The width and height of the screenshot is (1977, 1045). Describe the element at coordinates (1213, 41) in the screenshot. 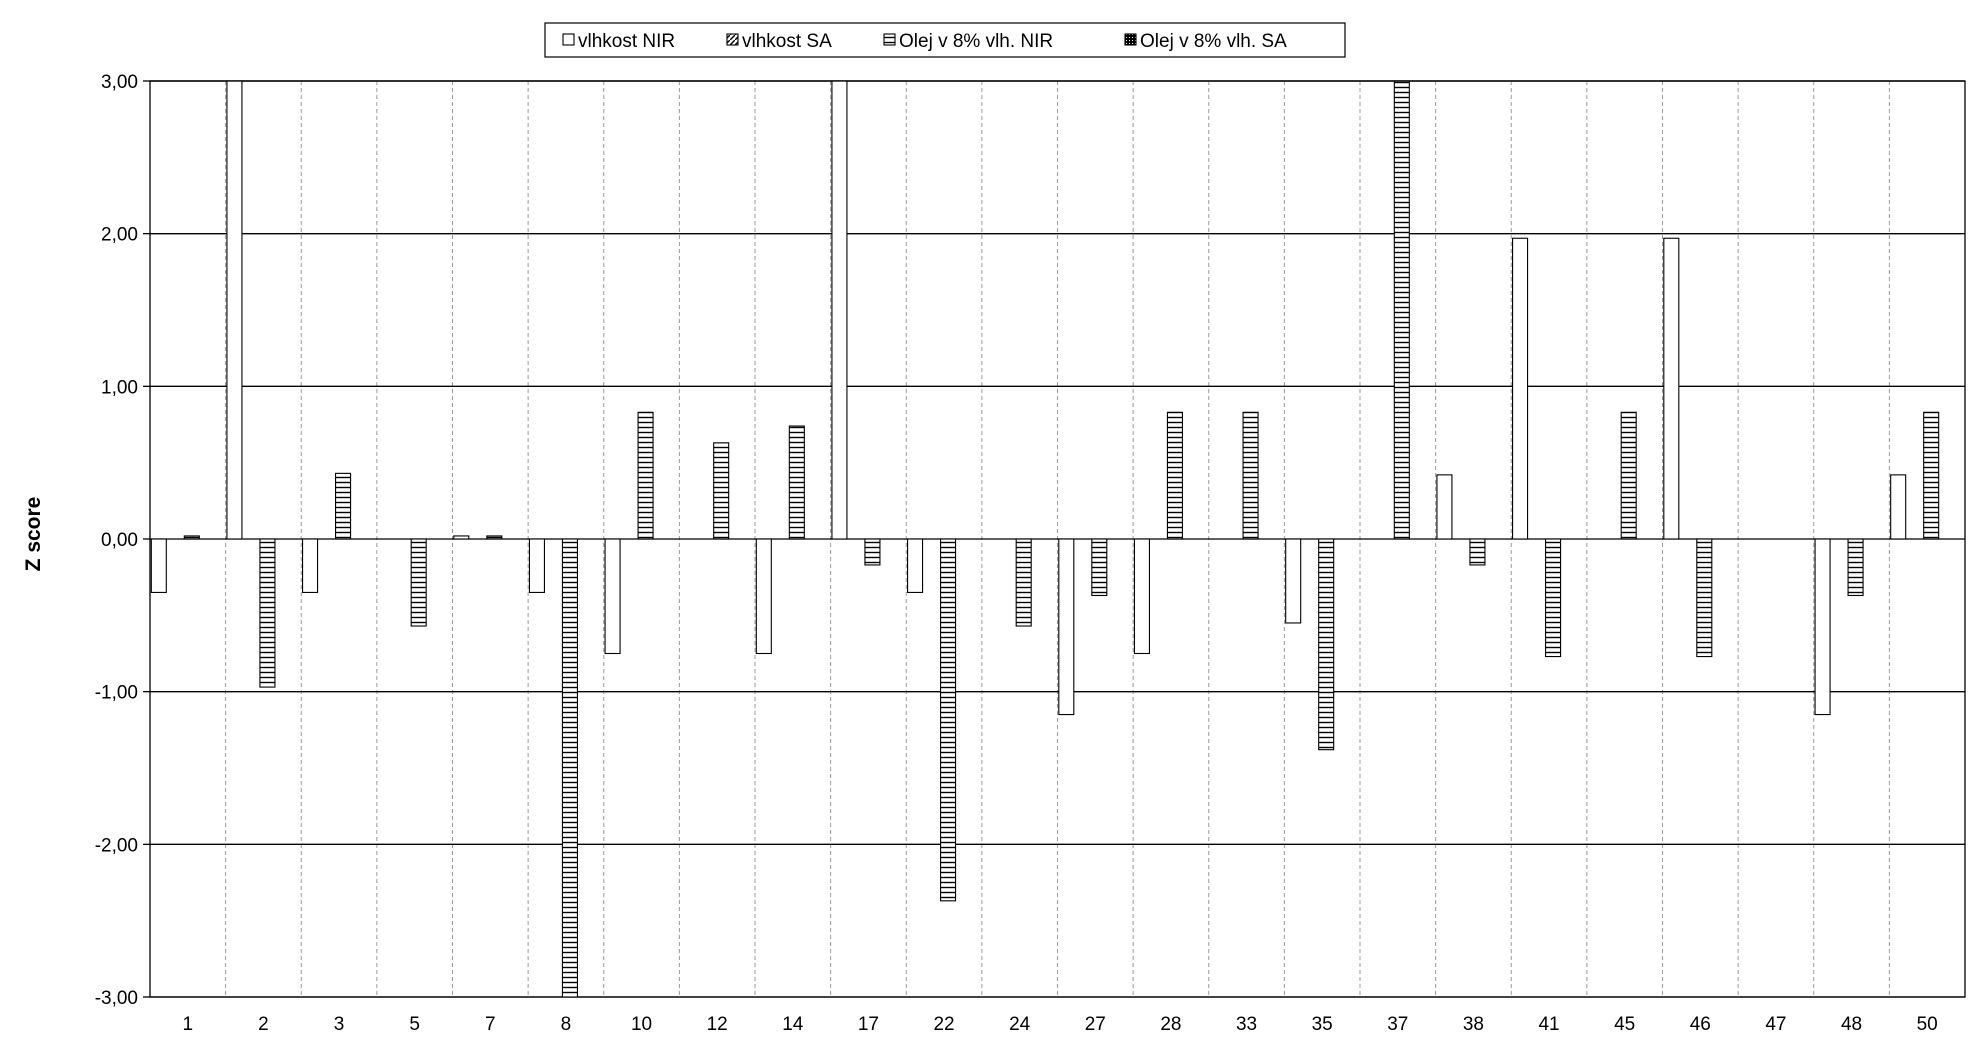

I see `legend-entry: Olej v 8% vlh. SA` at that location.